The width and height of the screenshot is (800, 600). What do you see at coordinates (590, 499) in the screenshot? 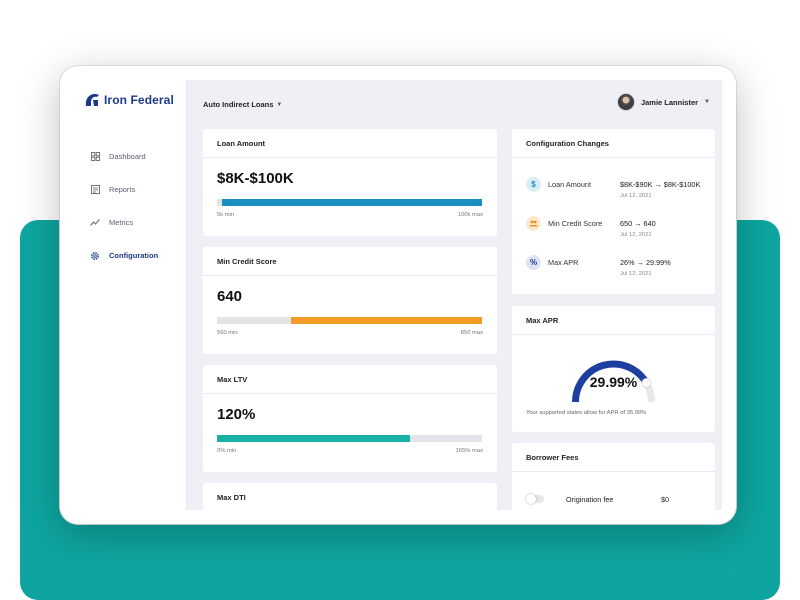
I see `fee-name: Origination fee` at bounding box center [590, 499].